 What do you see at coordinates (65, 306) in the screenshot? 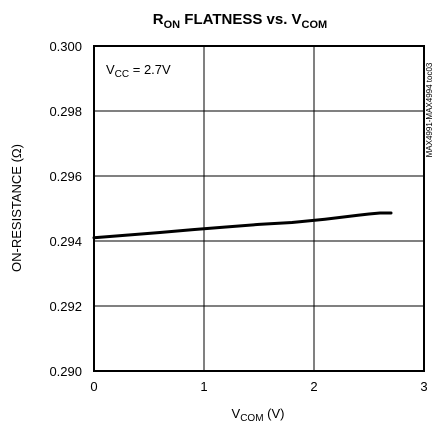
I see `y-tick-label: 0.292` at bounding box center [65, 306].